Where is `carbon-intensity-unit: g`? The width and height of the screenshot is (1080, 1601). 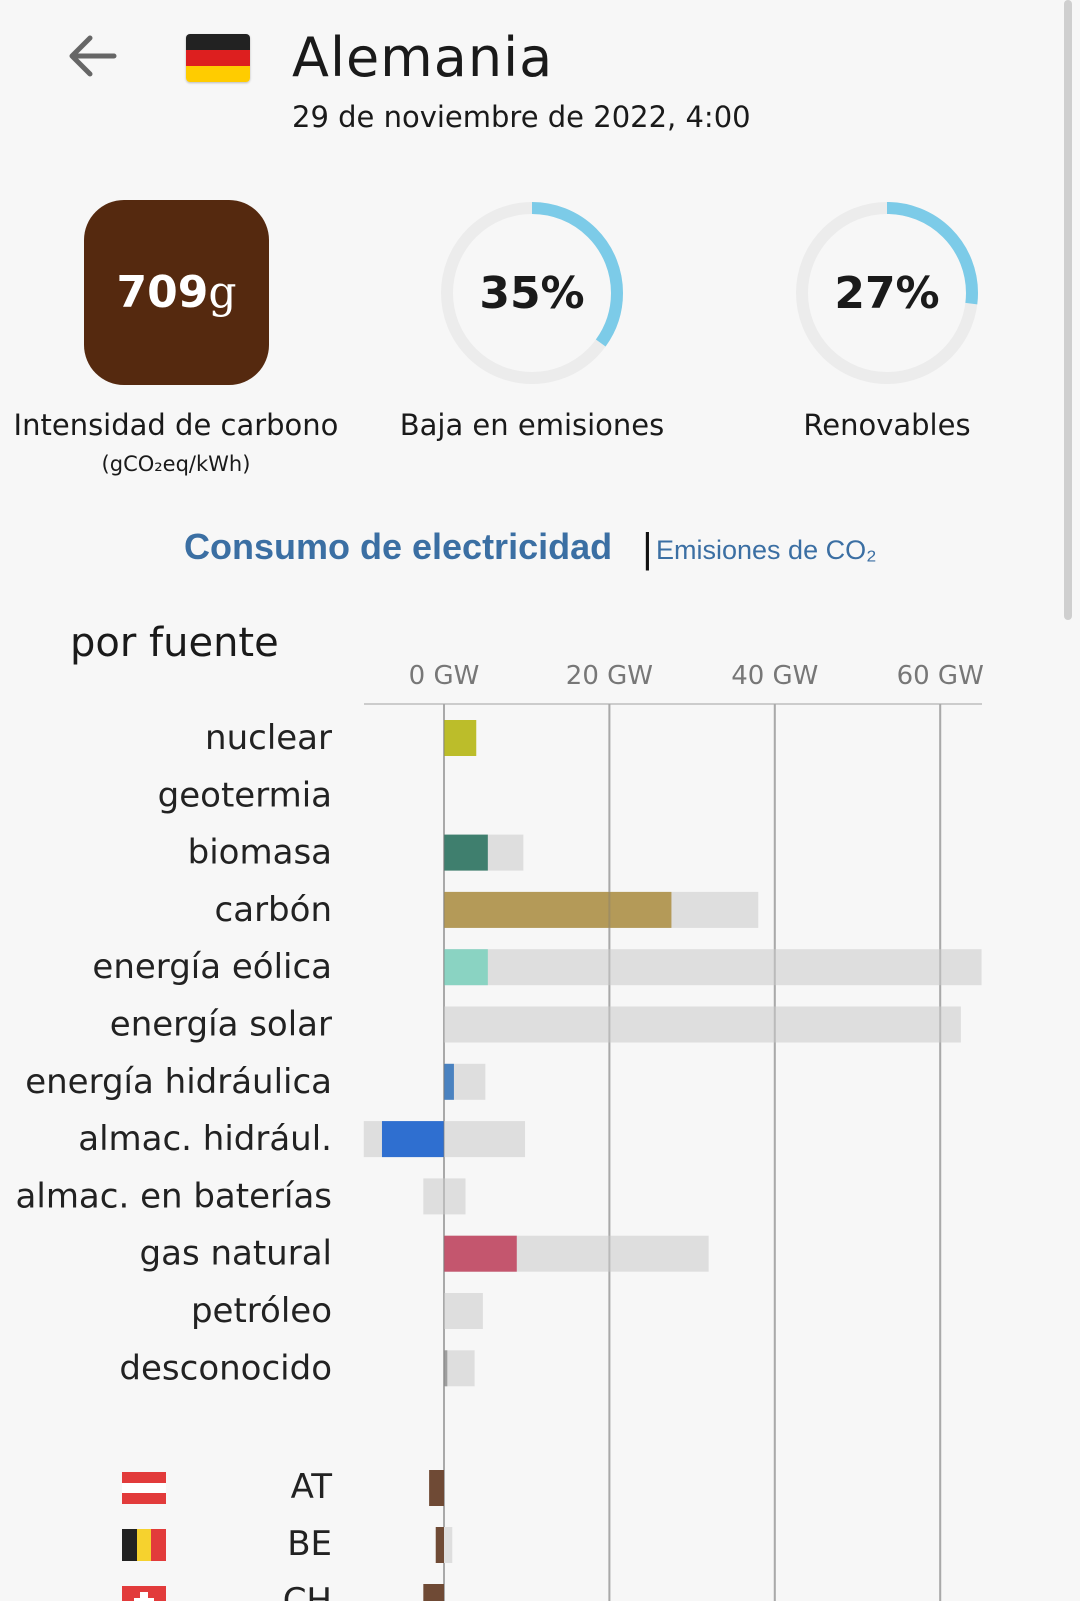
carbon-intensity-unit: g is located at coordinates (222, 292).